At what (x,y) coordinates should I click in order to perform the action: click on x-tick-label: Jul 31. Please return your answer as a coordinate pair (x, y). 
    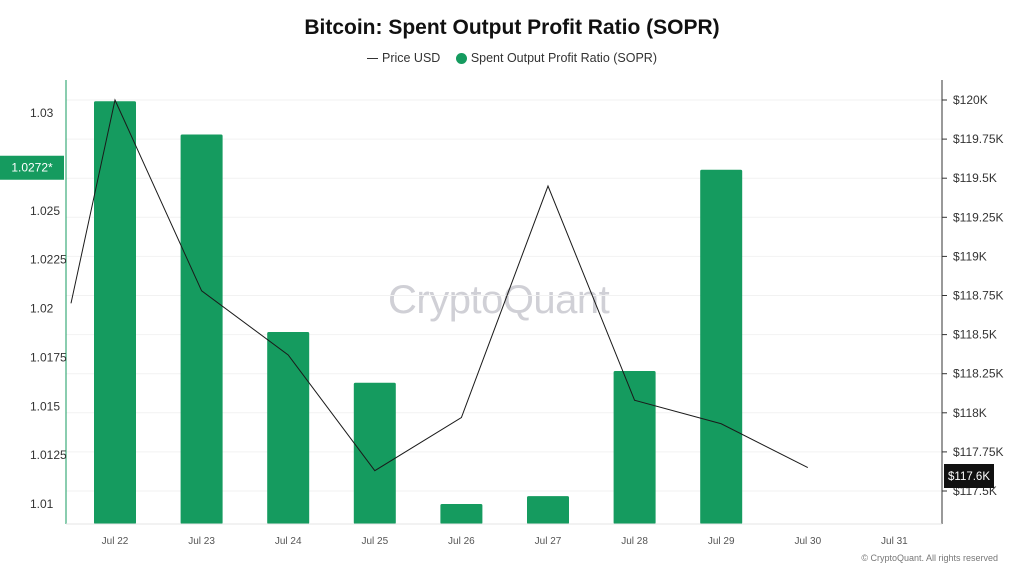
    Looking at the image, I should click on (894, 541).